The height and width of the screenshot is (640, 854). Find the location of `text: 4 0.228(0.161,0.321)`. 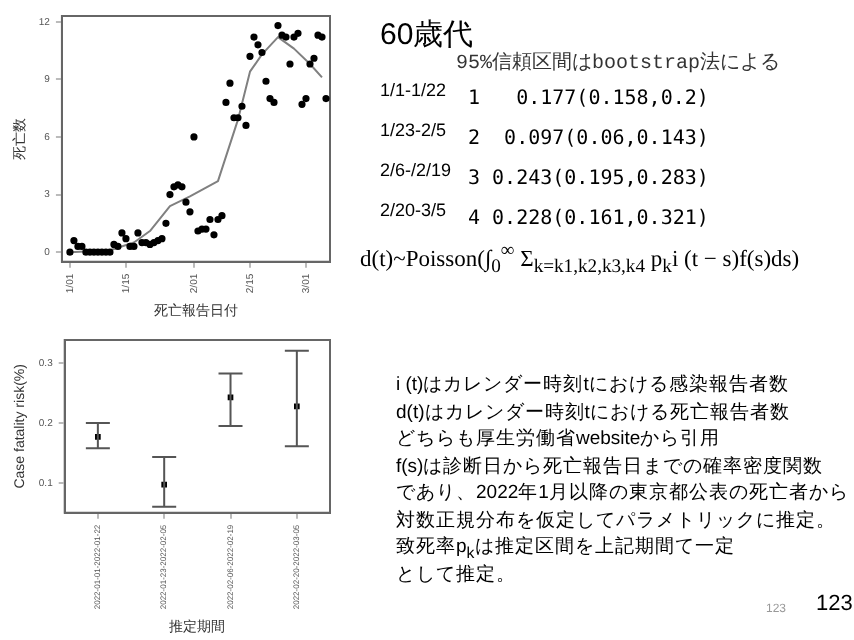

text: 4 0.228(0.161,0.321) is located at coordinates (588, 219).